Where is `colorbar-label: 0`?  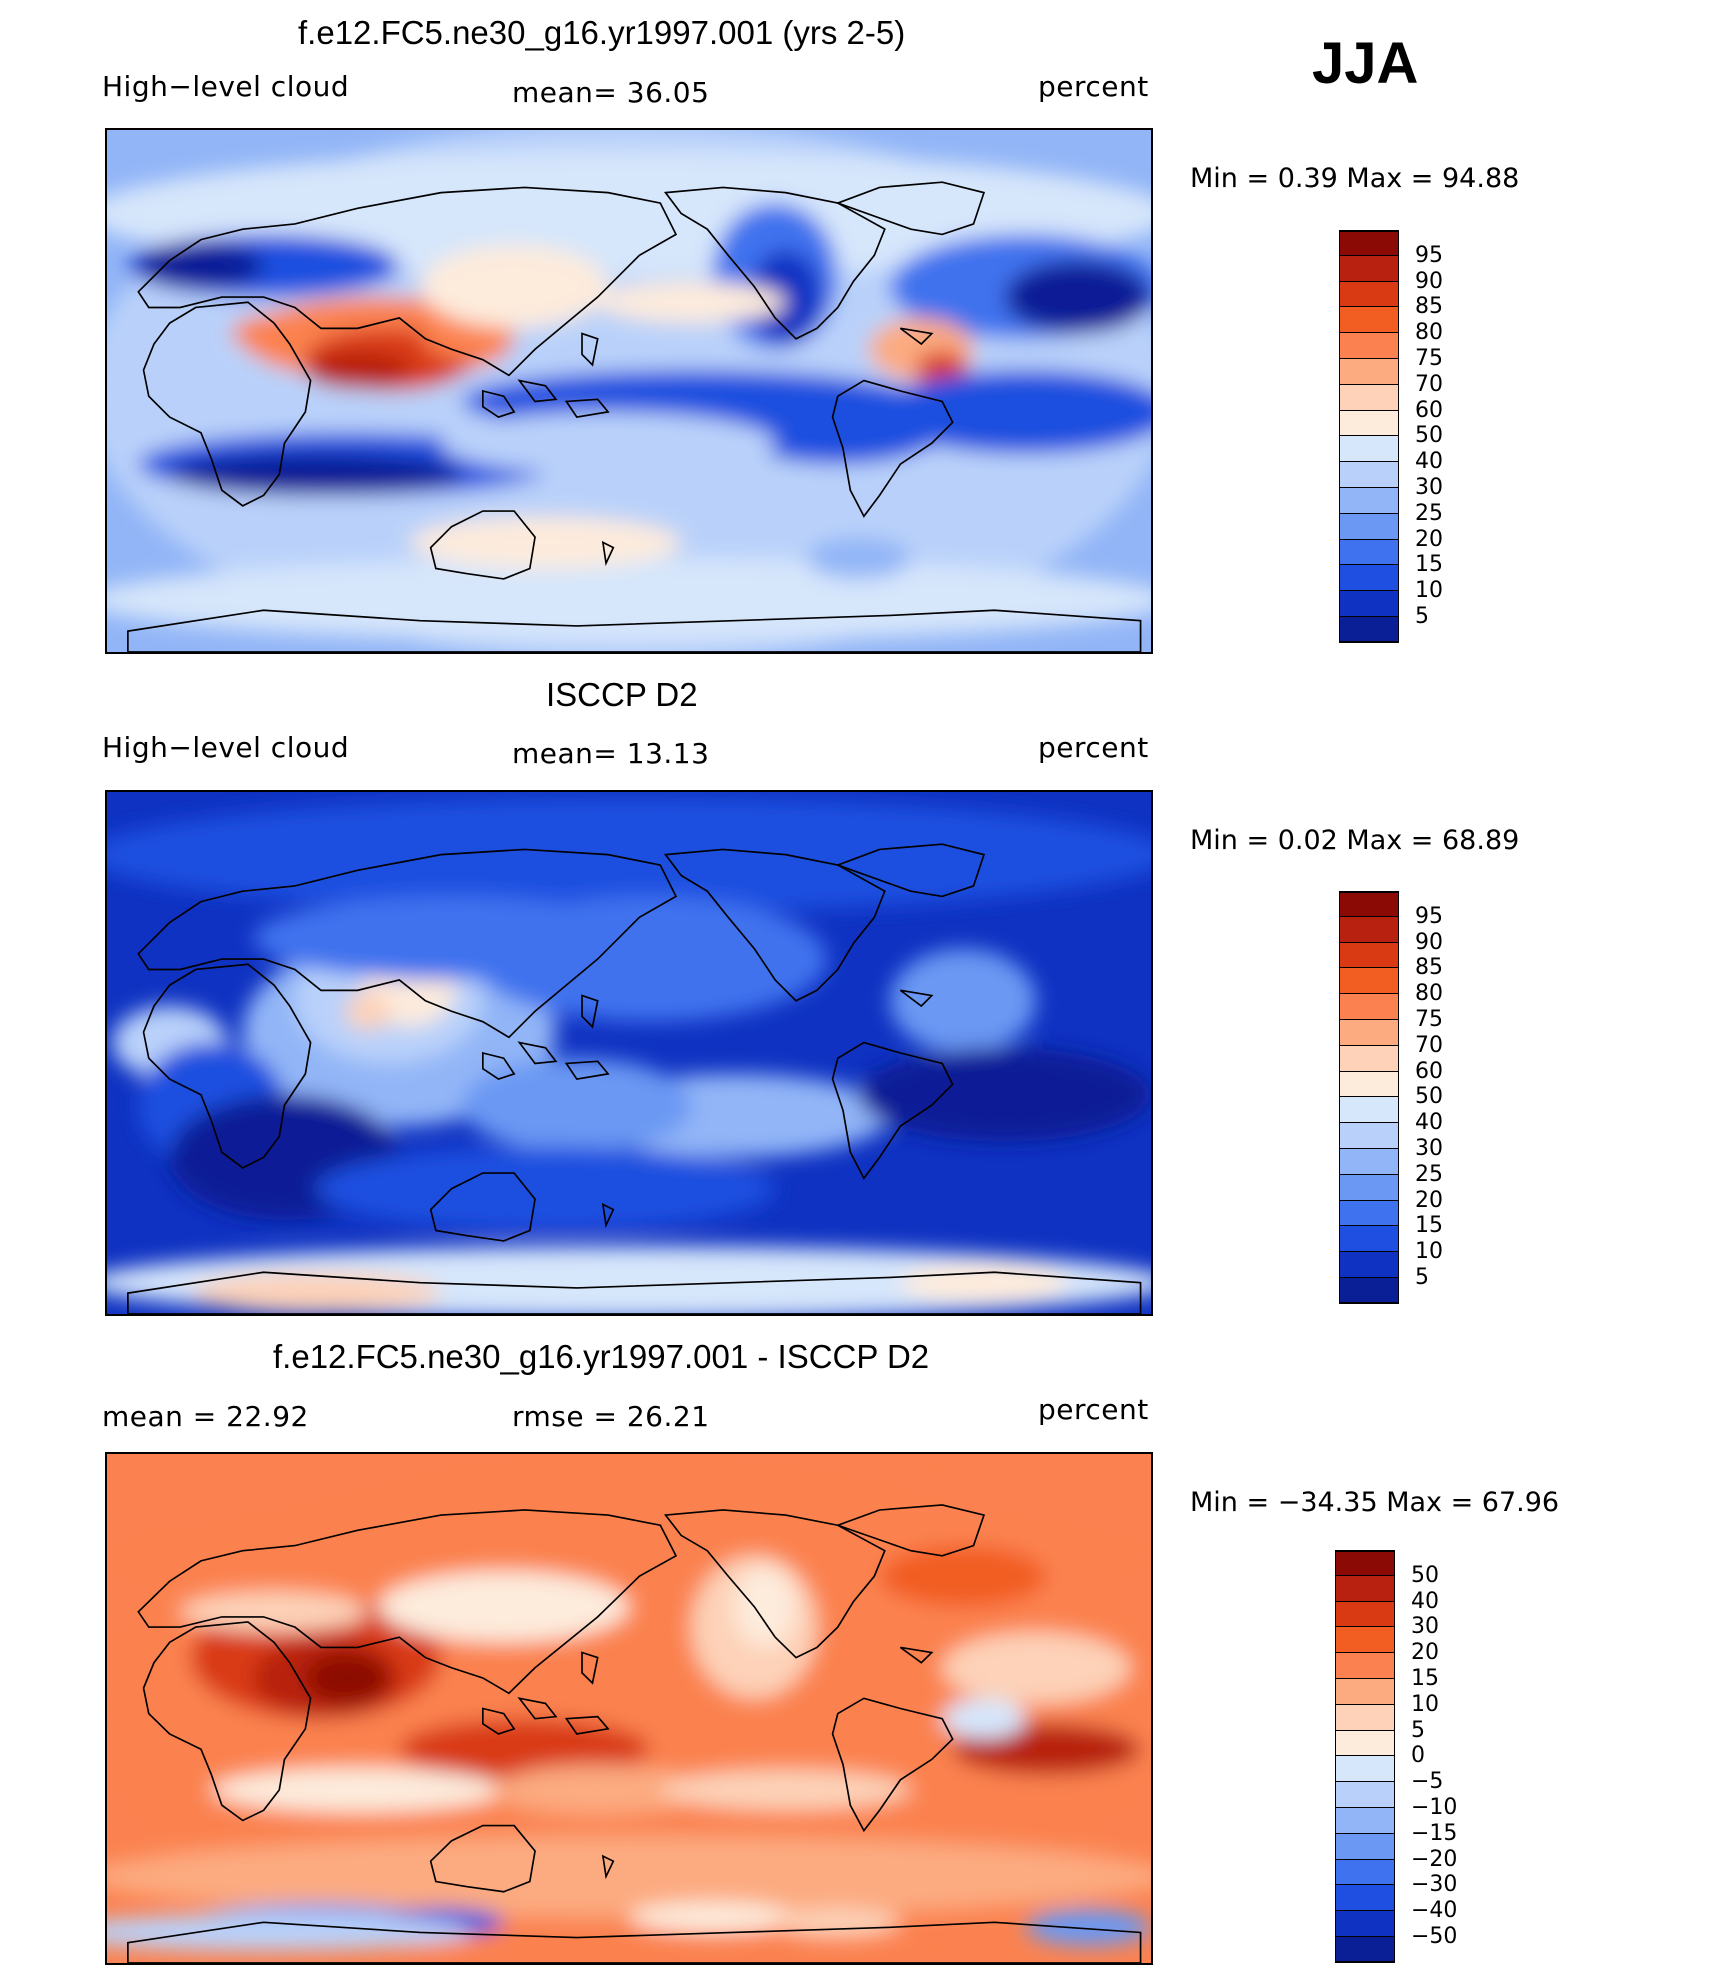 colorbar-label: 0 is located at coordinates (1418, 1756).